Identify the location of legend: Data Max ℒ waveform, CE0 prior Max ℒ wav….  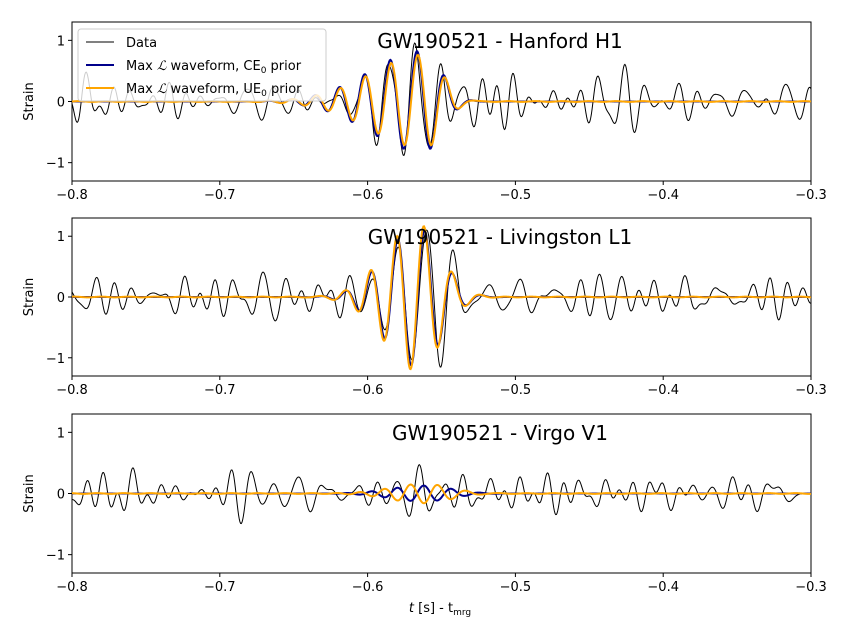
(202, 65).